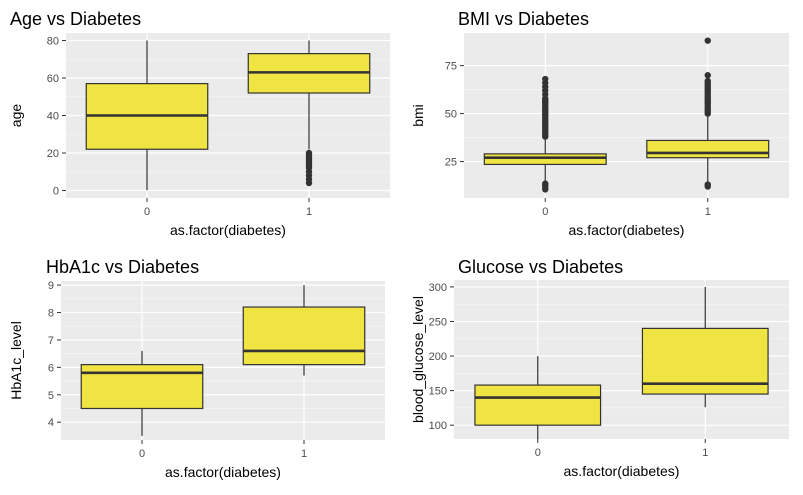 The height and width of the screenshot is (495, 803). I want to click on y-tick-label: 50, so click(451, 115).